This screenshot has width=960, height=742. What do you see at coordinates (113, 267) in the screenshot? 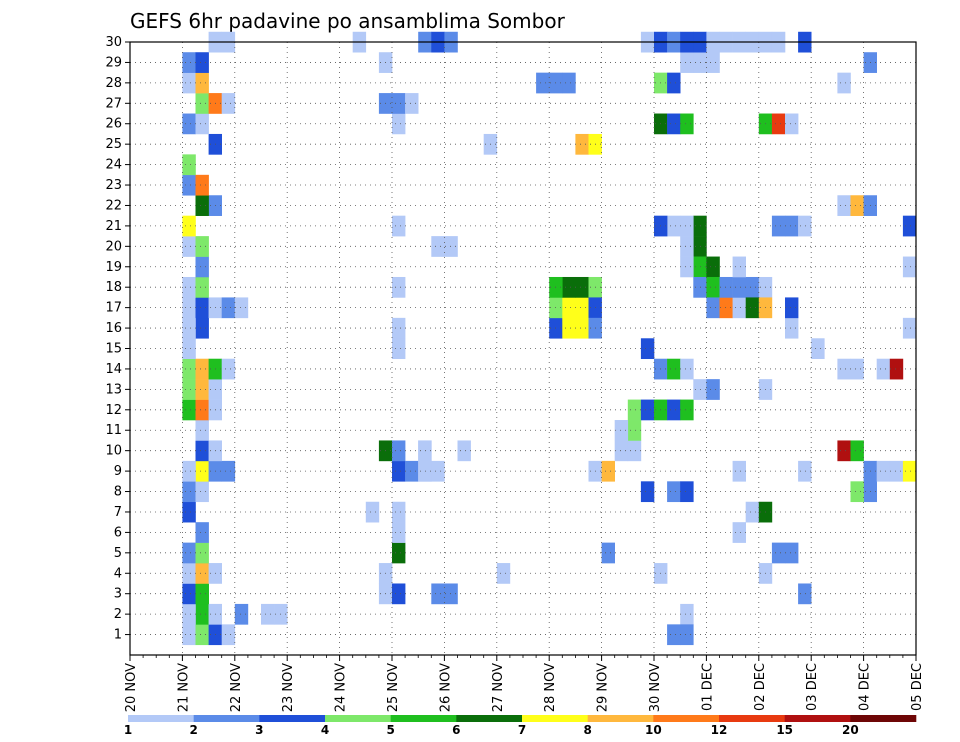
I see `y-tick-label: 19` at bounding box center [113, 267].